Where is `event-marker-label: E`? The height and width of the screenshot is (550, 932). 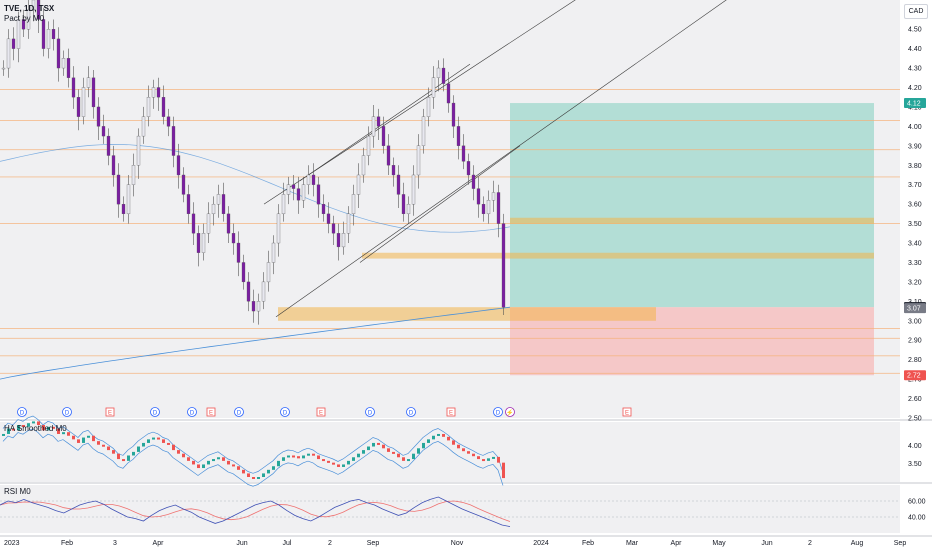 event-marker-label: E is located at coordinates (321, 414).